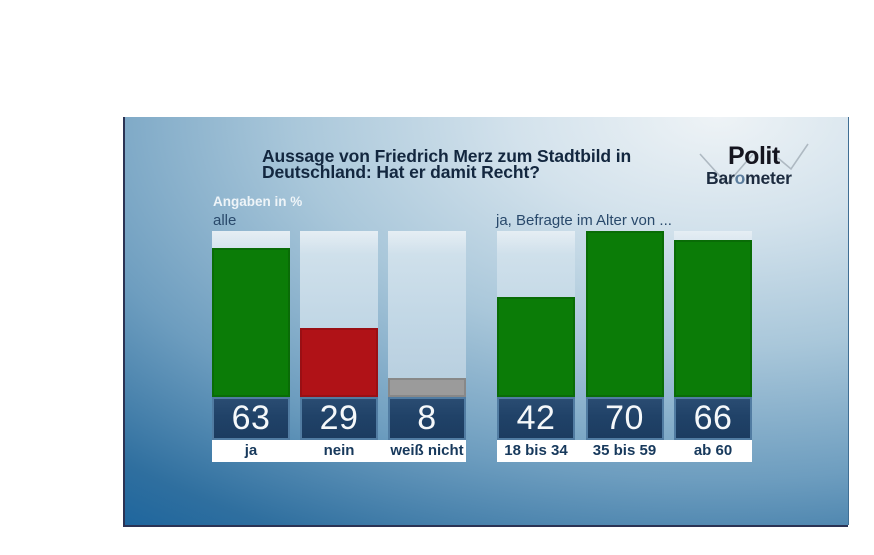  I want to click on unit-label: Angaben in %, so click(258, 201).